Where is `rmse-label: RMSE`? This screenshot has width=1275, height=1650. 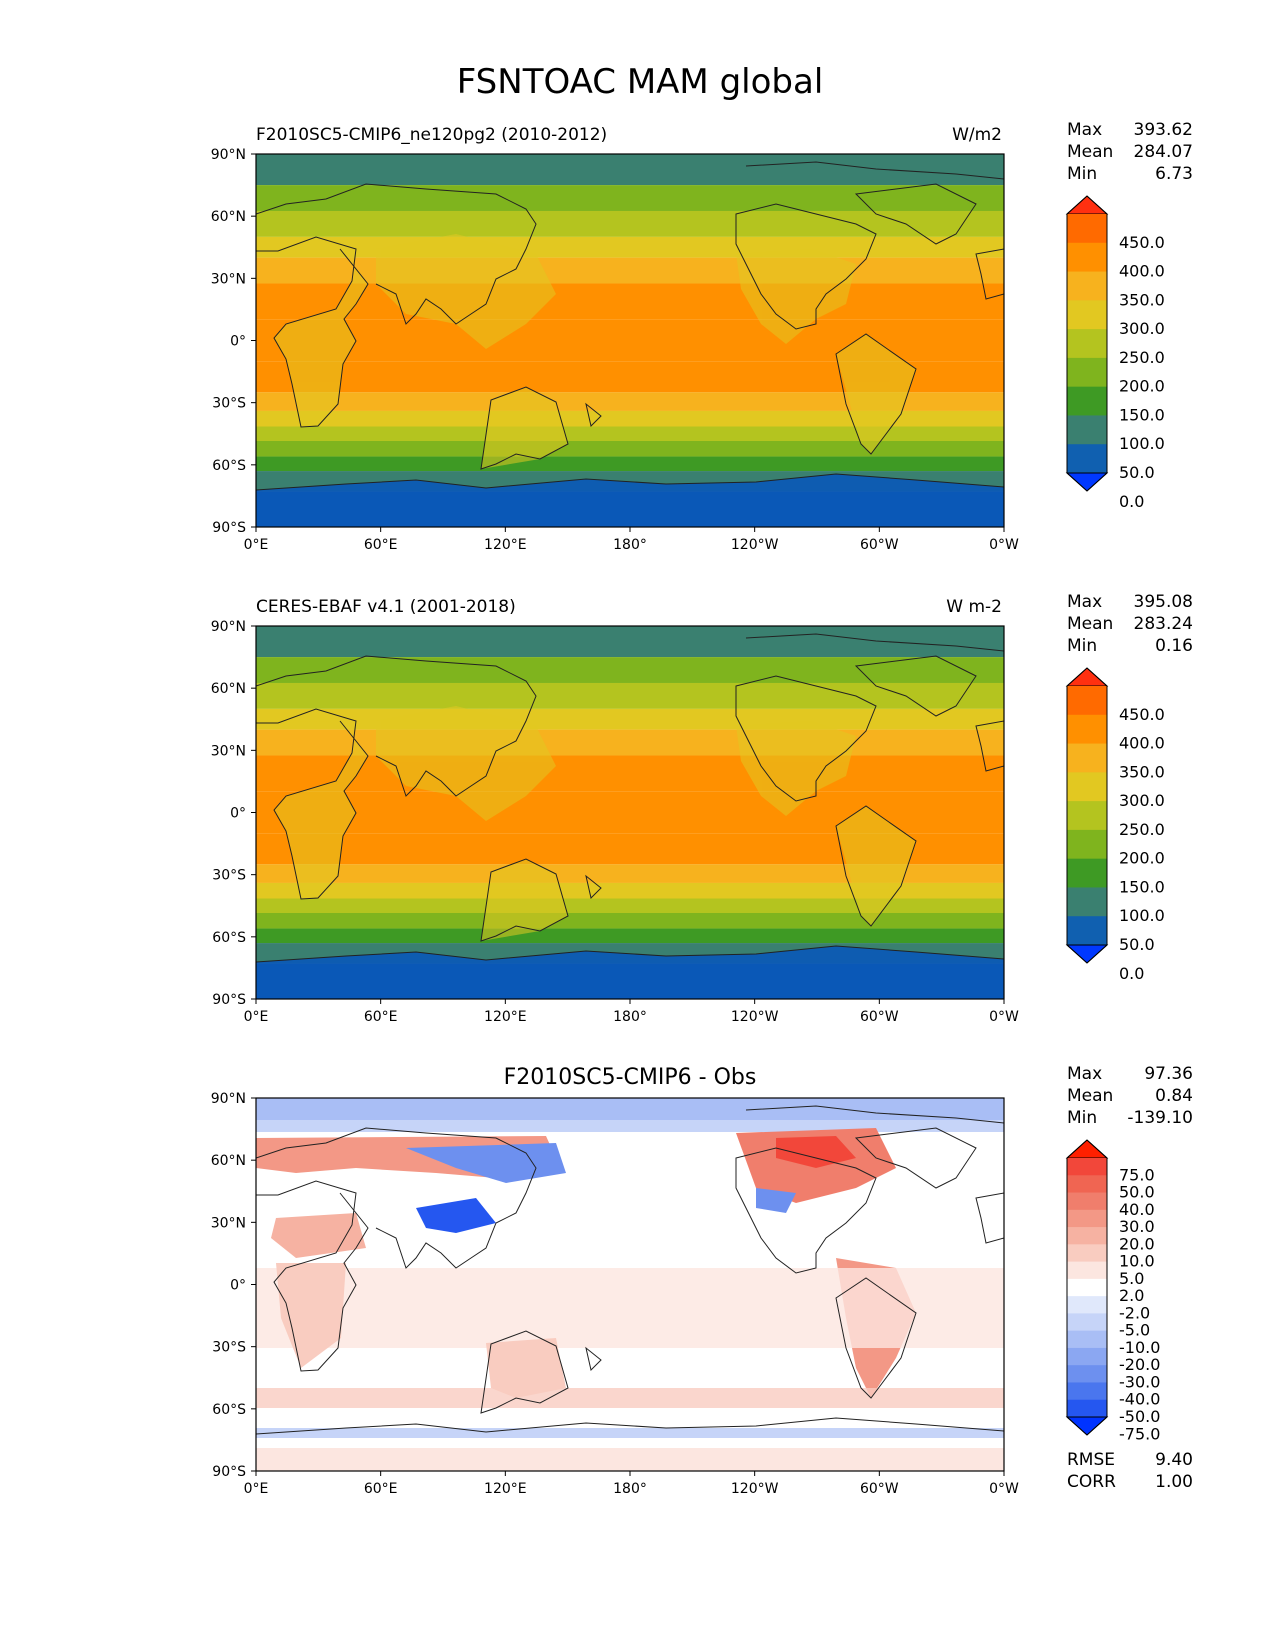 rmse-label: RMSE is located at coordinates (1091, 1460).